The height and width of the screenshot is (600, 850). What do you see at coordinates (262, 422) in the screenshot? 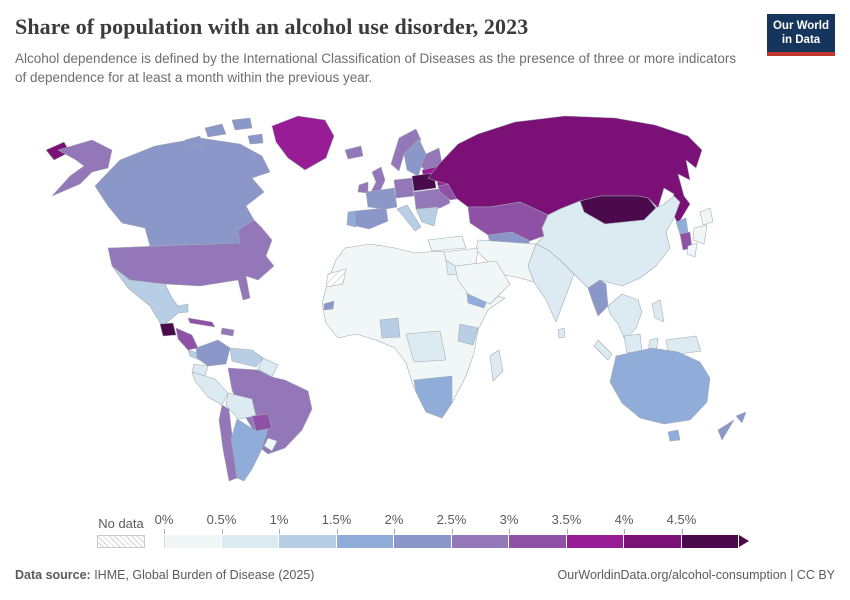
I see `country-paraguay: Paraguay: 3–3.5%` at bounding box center [262, 422].